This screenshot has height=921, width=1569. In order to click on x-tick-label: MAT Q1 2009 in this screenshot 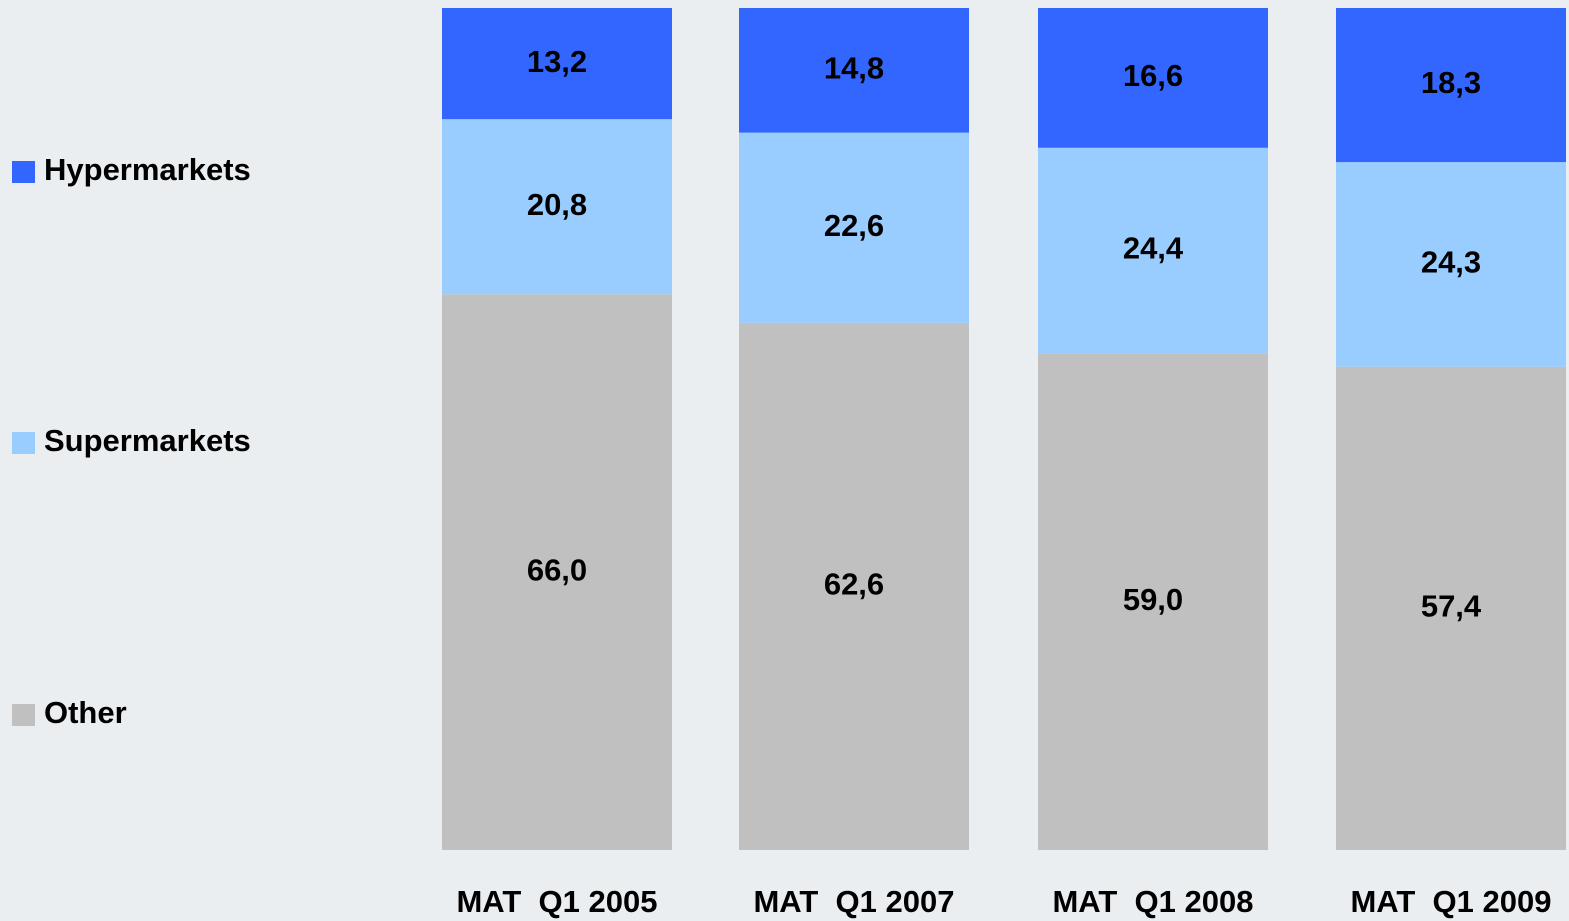, I will do `click(1450, 901)`.